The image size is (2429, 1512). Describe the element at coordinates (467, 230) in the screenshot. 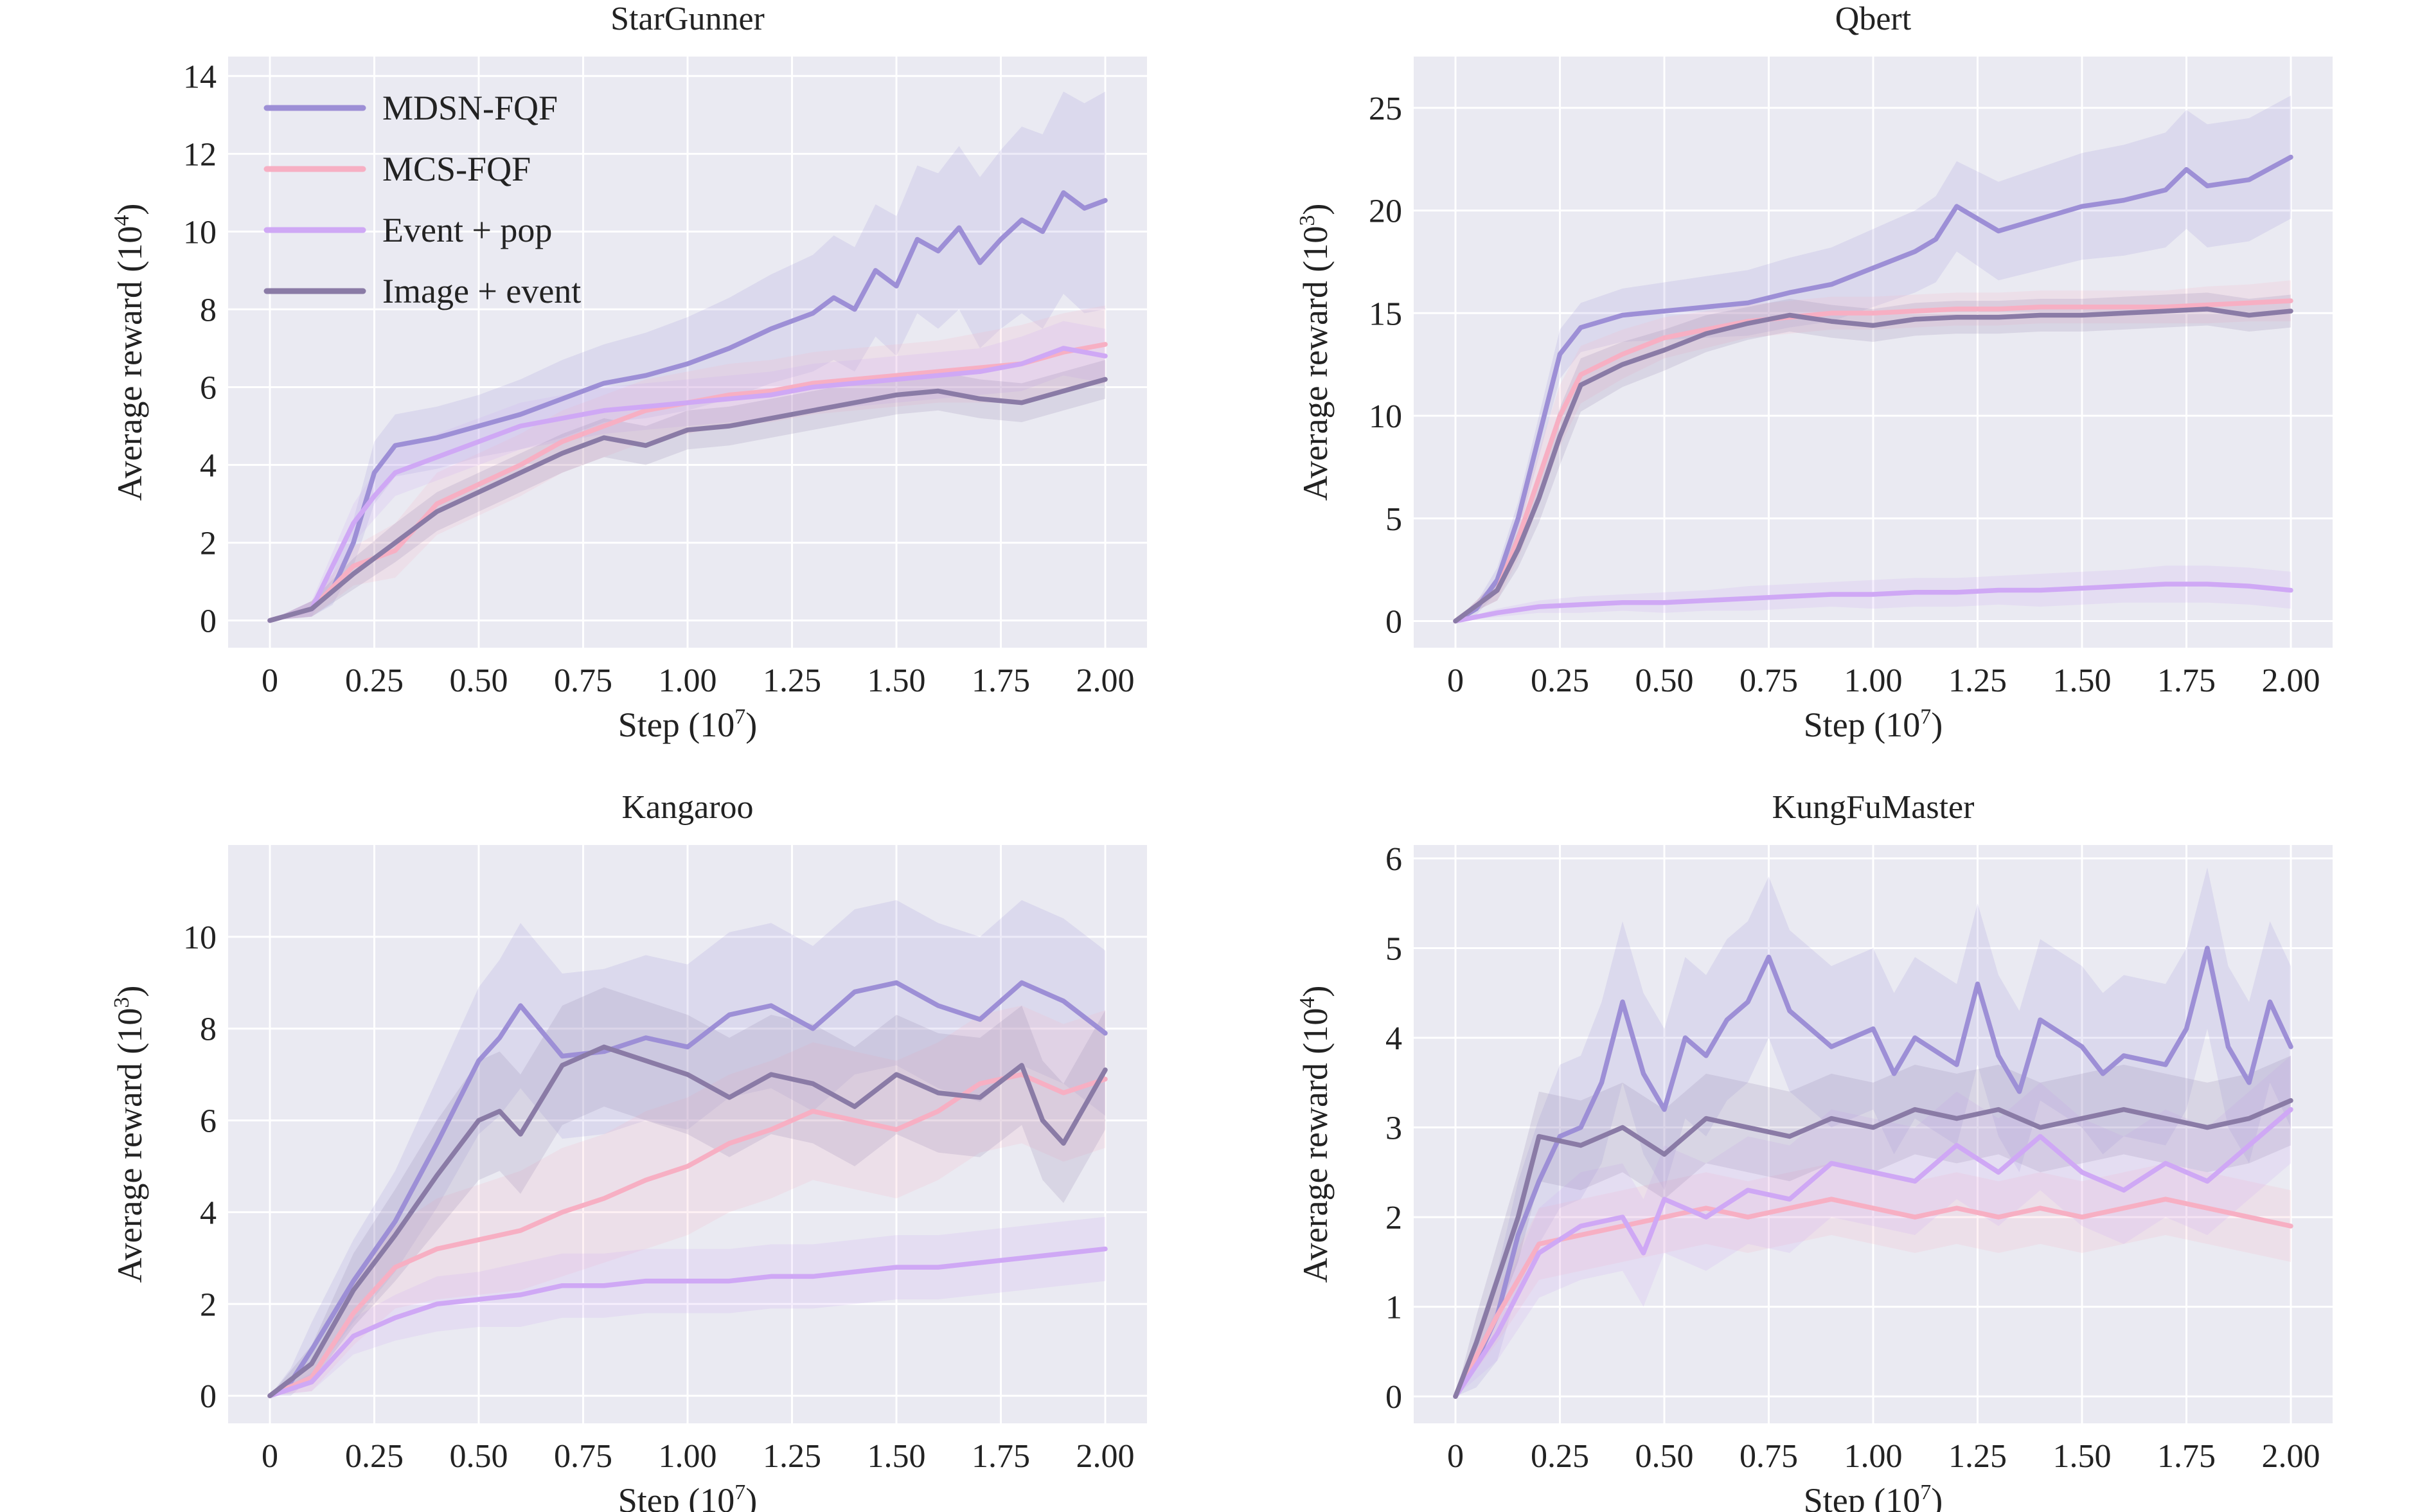

I see `legend-label: Event + pop` at that location.